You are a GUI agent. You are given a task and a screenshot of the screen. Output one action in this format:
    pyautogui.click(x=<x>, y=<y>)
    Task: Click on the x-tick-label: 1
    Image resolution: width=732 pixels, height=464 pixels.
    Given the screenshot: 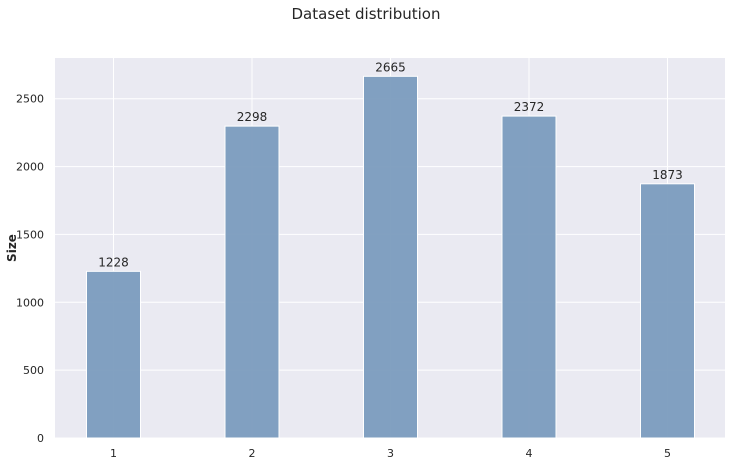 What is the action you would take?
    pyautogui.click(x=113, y=453)
    